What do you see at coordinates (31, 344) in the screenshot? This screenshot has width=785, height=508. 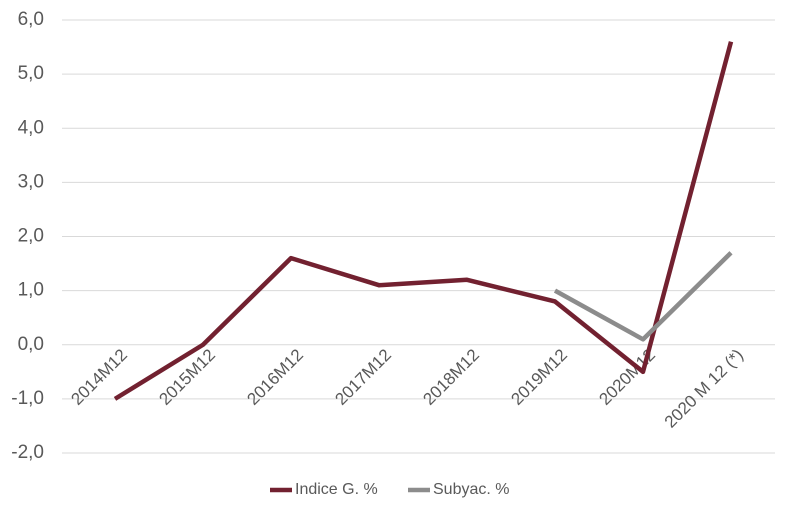 I see `y-tick-label: 0,0` at bounding box center [31, 344].